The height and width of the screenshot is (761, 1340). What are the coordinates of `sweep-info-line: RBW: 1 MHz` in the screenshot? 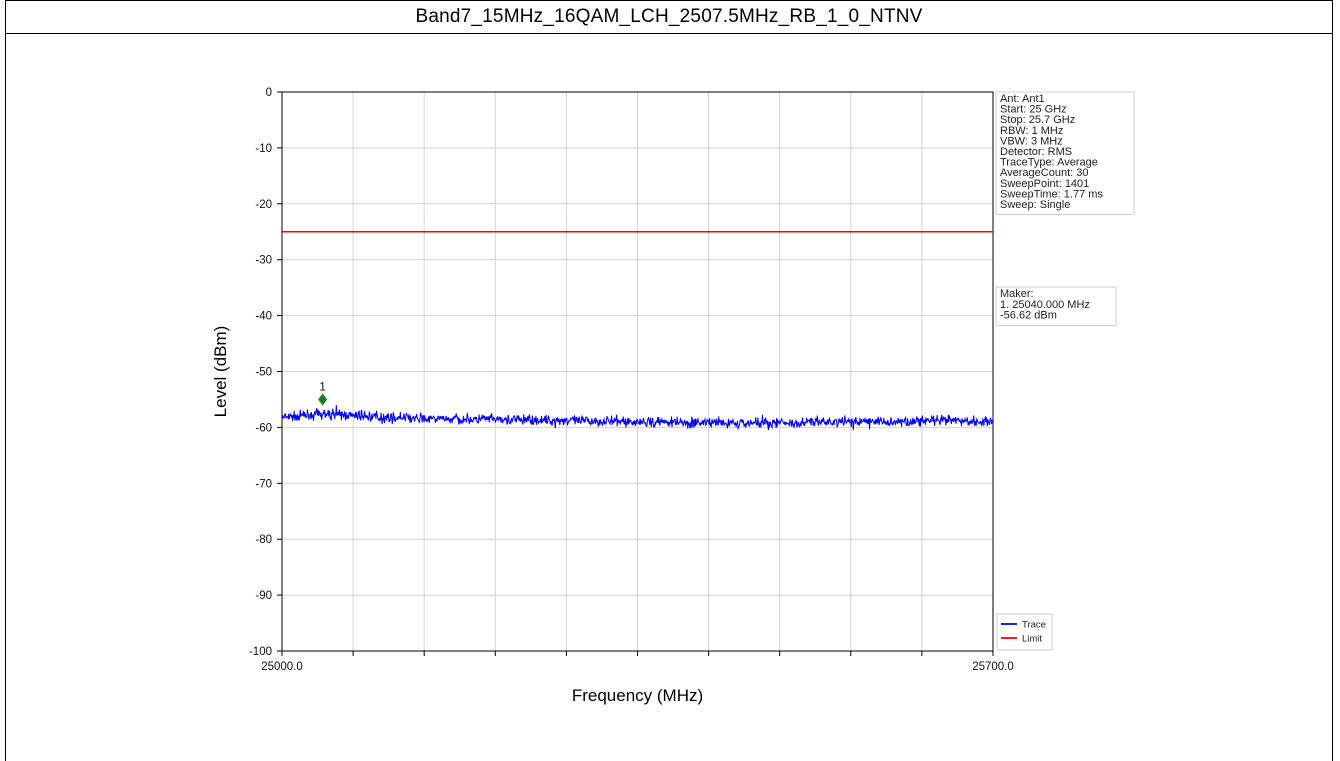 It's located at (1031, 131).